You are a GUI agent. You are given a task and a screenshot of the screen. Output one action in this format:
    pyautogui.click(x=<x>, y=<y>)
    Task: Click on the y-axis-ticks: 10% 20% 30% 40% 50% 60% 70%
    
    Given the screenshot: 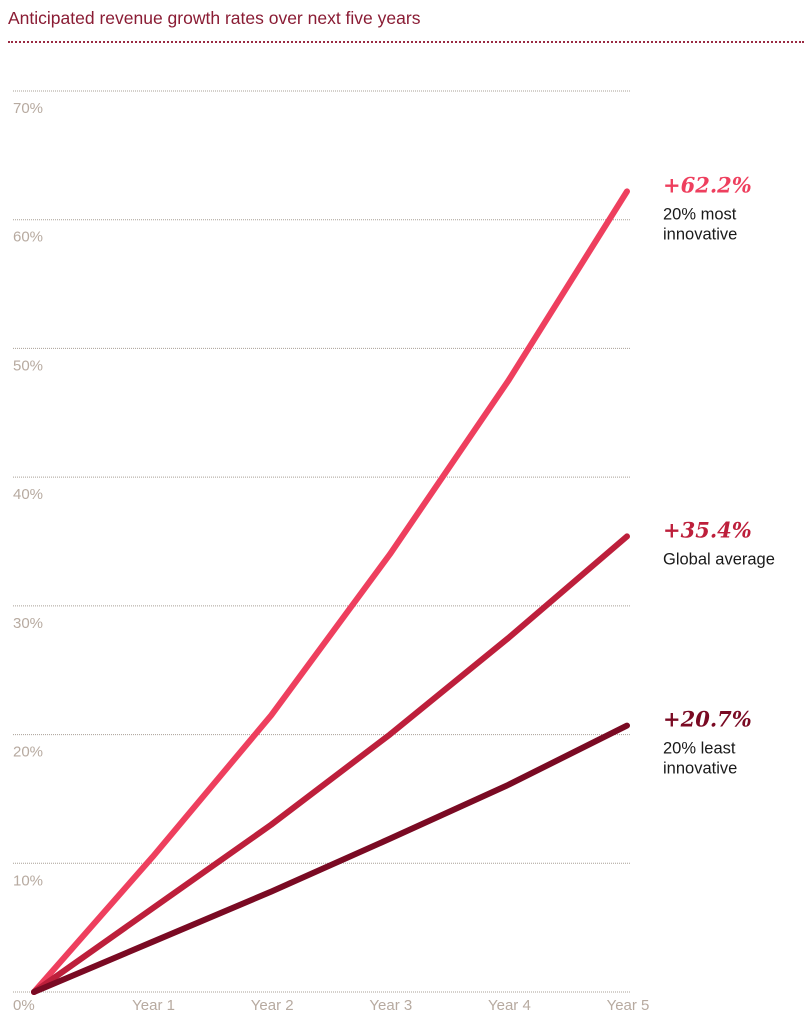 What is the action you would take?
    pyautogui.click(x=28, y=494)
    